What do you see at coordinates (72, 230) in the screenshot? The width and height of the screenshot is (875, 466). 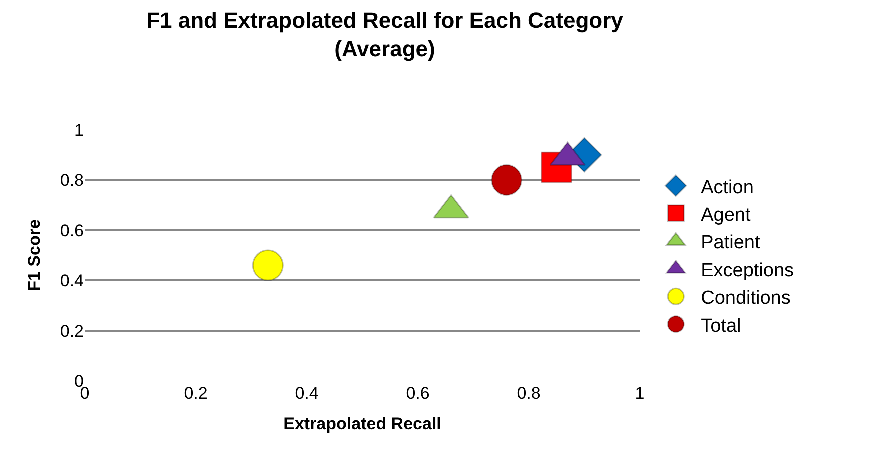 I see `y-tick-label: 0.6` at bounding box center [72, 230].